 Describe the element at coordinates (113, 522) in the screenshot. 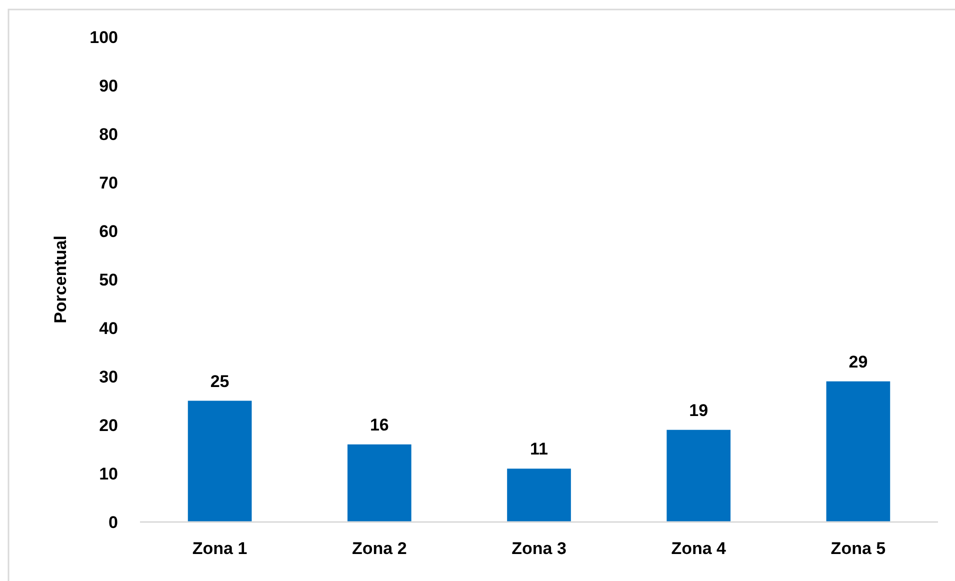

I see `y-tick-label: 0` at that location.